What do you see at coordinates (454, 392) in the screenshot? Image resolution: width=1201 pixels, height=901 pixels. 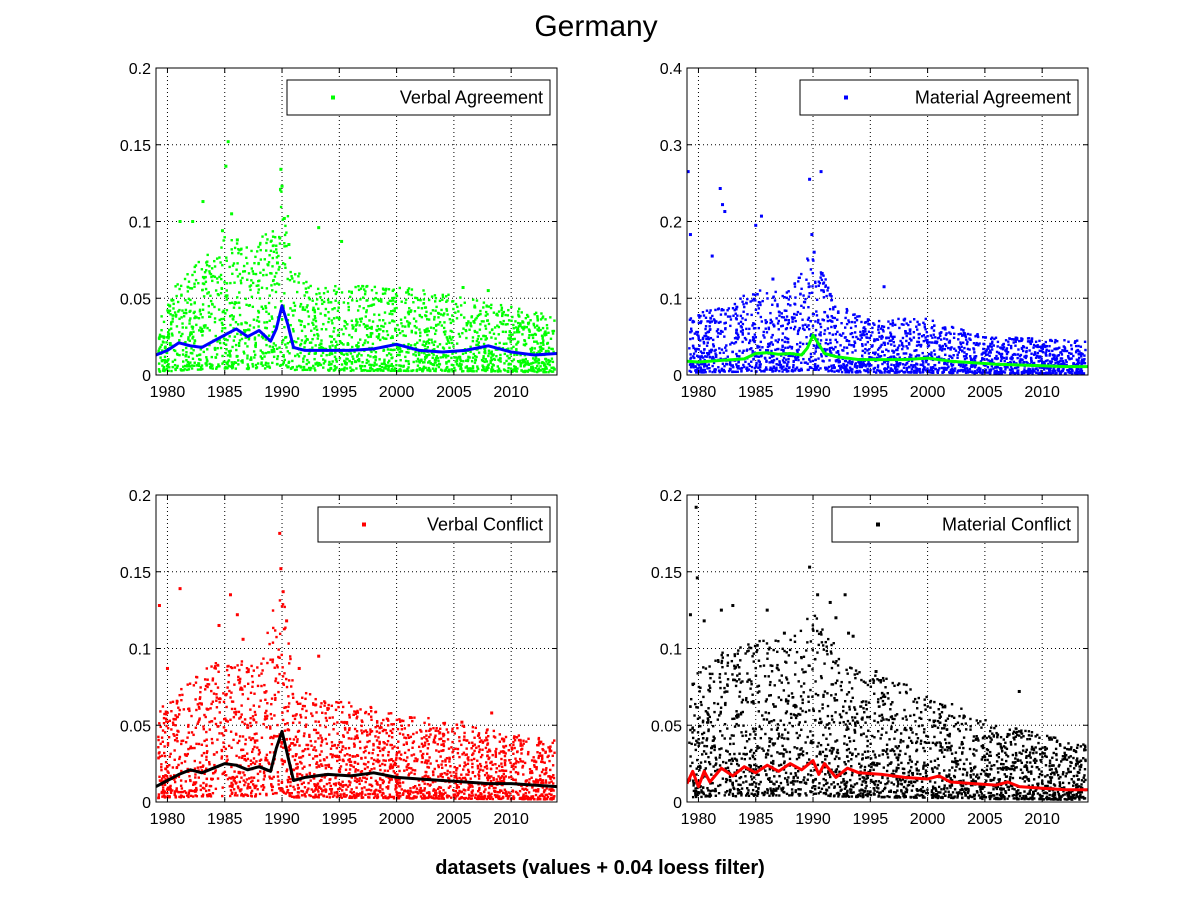 I see `x-tick-label: 2005` at bounding box center [454, 392].